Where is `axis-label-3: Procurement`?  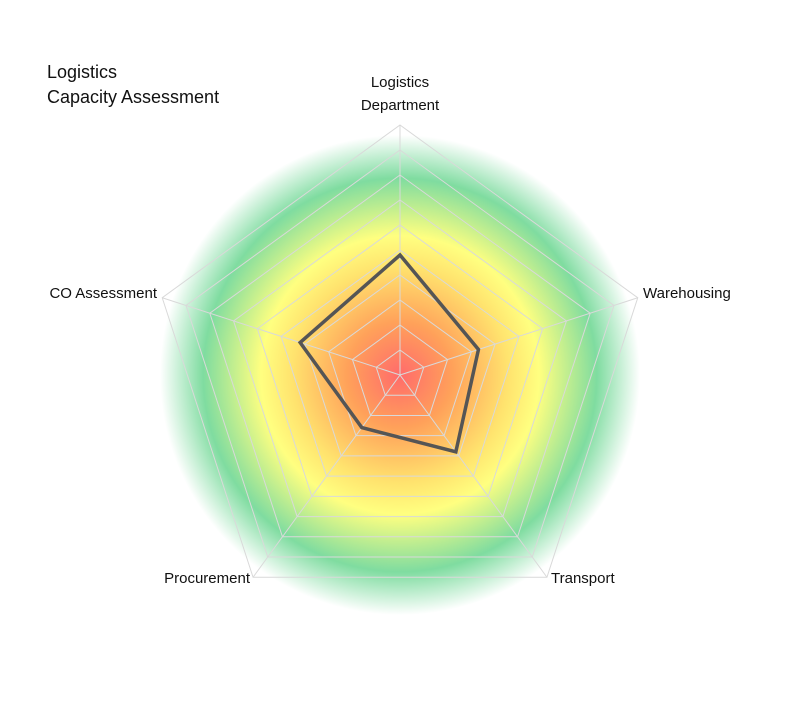
axis-label-3: Procurement is located at coordinates (207, 578).